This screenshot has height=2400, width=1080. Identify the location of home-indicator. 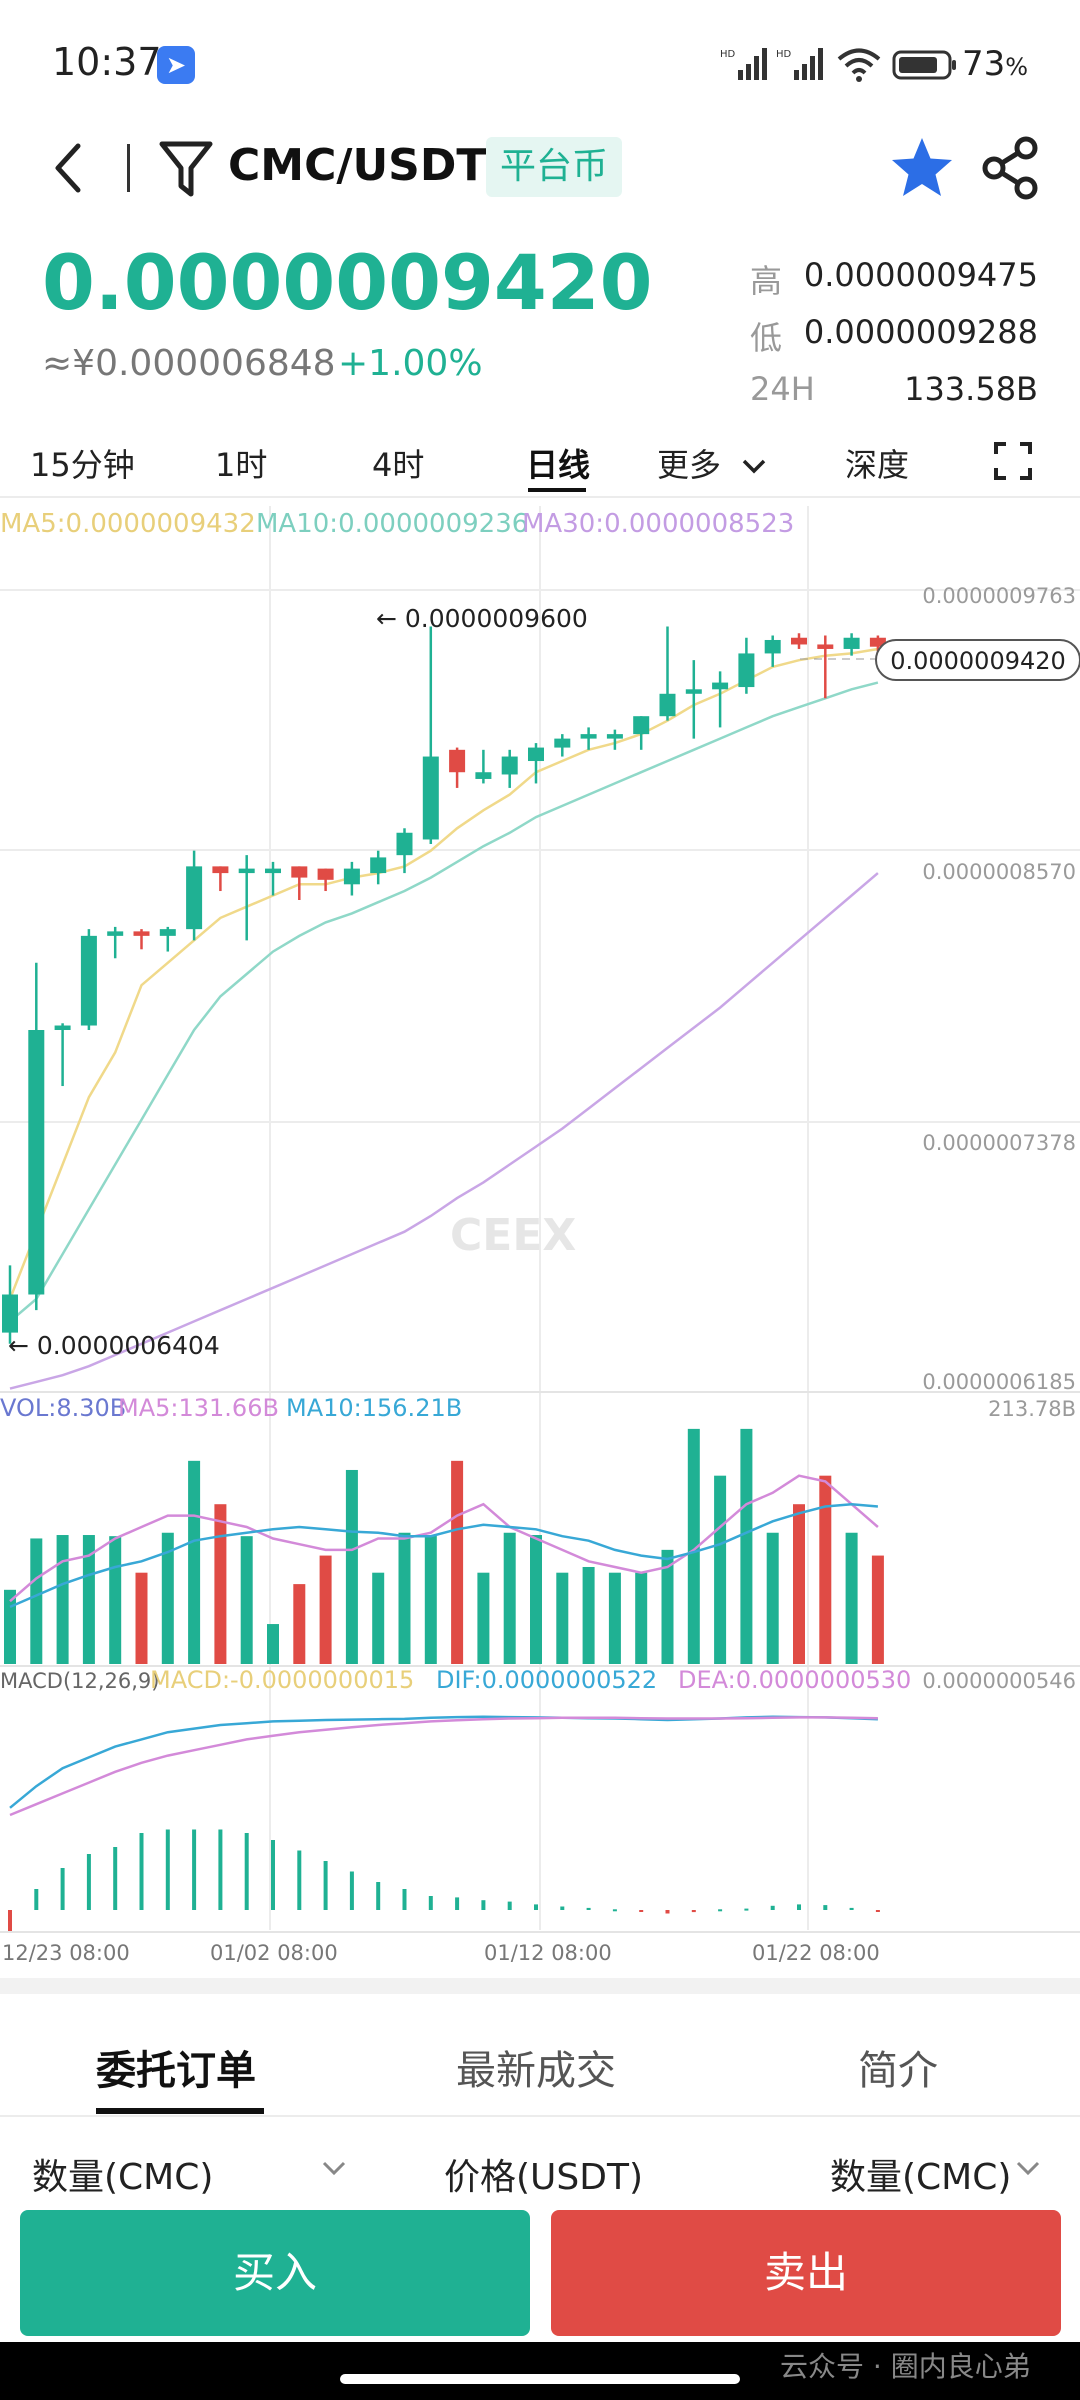
(540, 2379).